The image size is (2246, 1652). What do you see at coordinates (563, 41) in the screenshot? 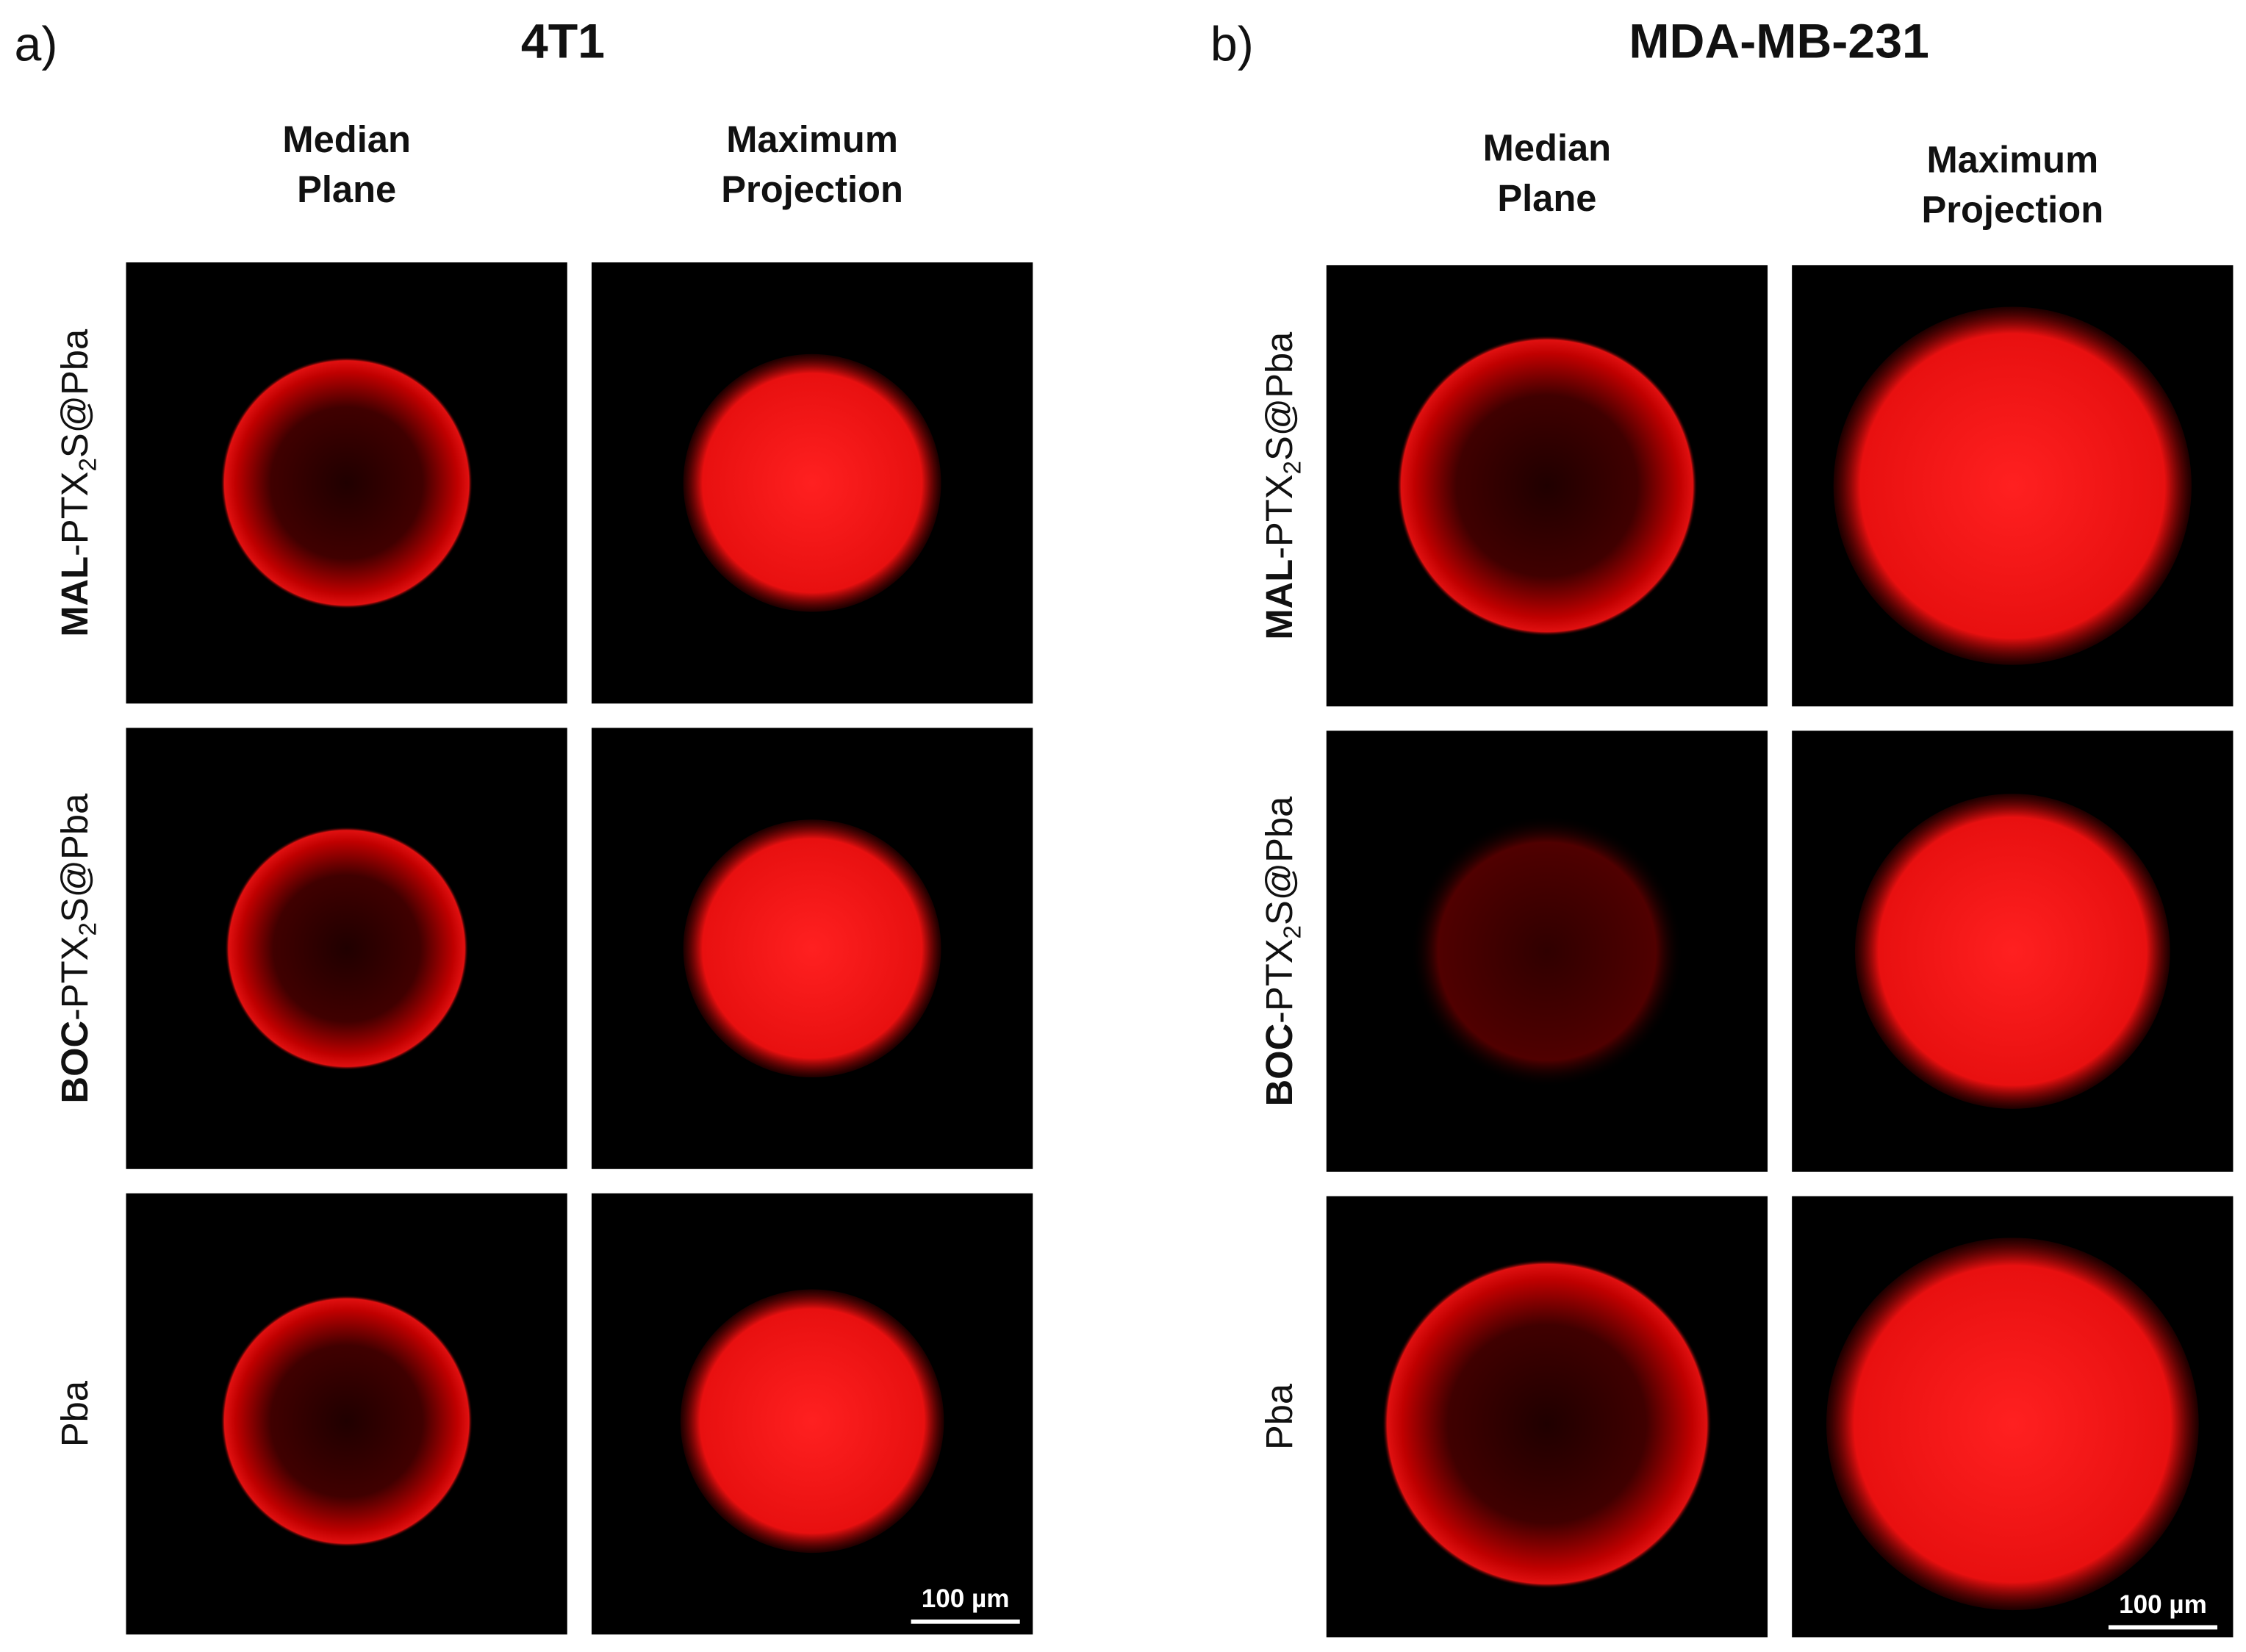
I see `panel-title: 4T1` at bounding box center [563, 41].